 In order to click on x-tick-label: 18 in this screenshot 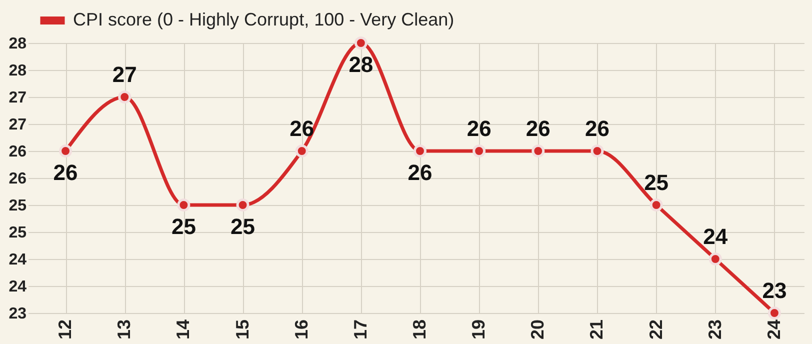, I will do `click(420, 330)`.